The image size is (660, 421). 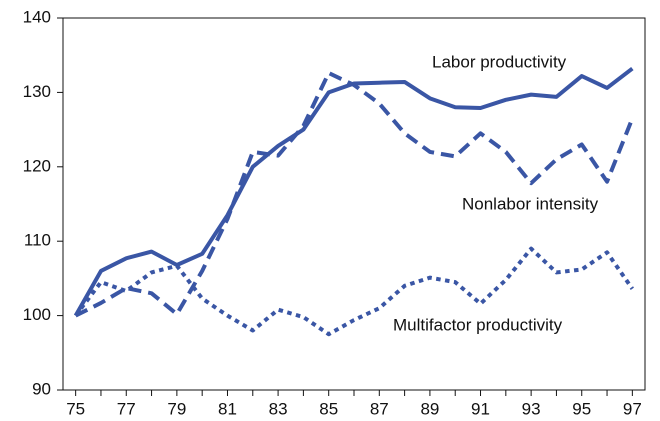 I want to click on x-tick-label: 93, so click(x=531, y=408).